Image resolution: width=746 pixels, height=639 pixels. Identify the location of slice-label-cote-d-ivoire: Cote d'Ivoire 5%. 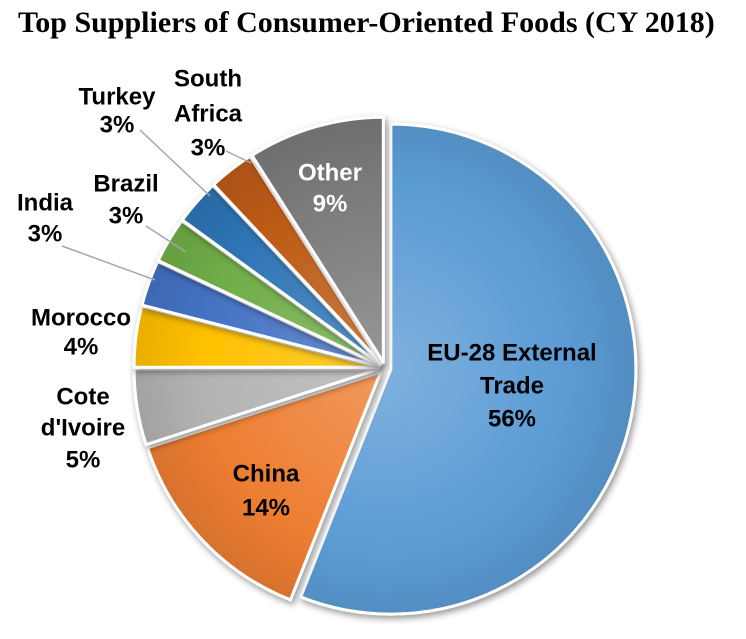
(83, 428).